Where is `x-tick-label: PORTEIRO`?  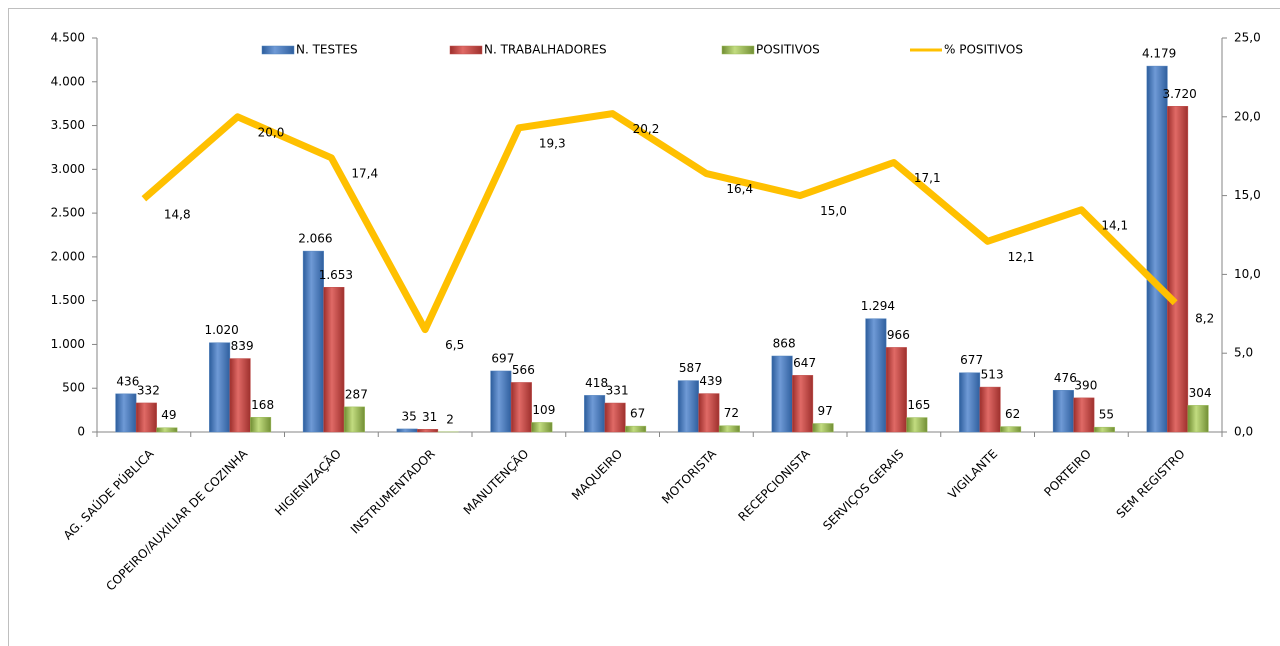
x-tick-label: PORTEIRO is located at coordinates (1067, 473).